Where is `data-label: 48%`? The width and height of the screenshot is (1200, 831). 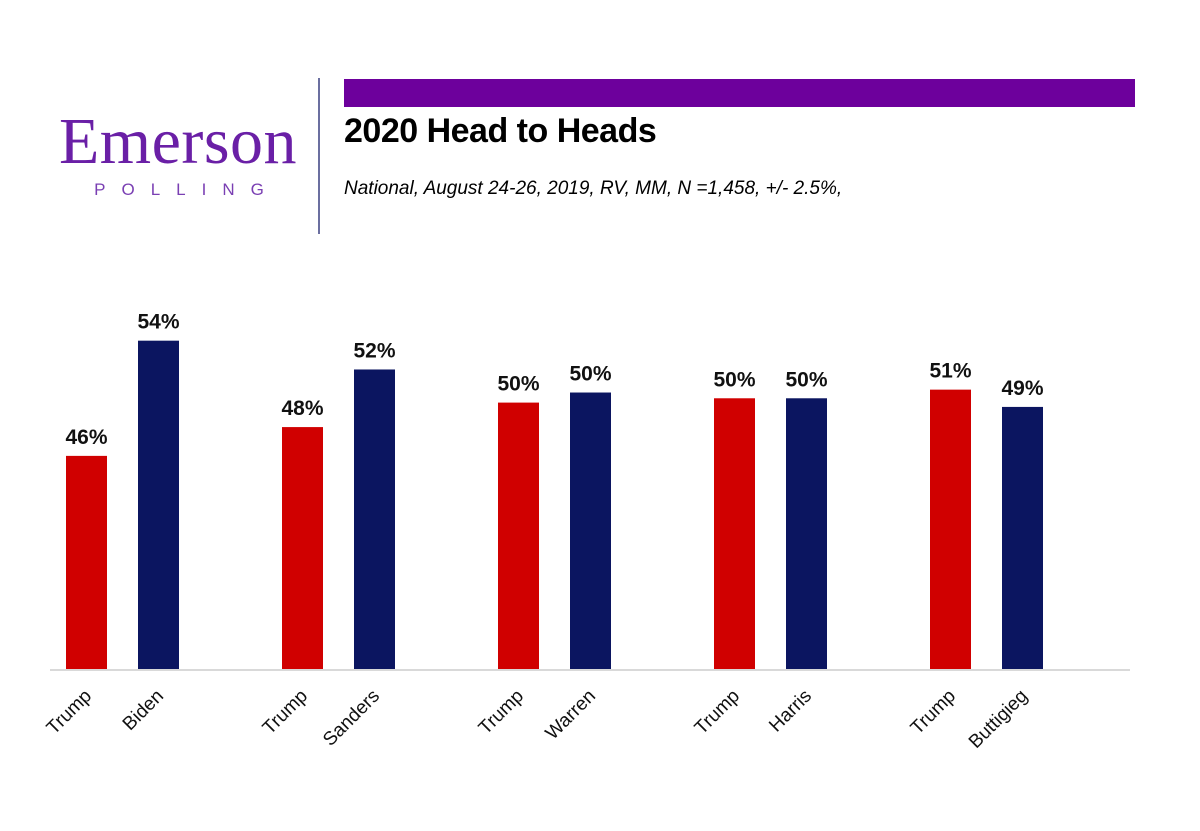 data-label: 48% is located at coordinates (302, 408).